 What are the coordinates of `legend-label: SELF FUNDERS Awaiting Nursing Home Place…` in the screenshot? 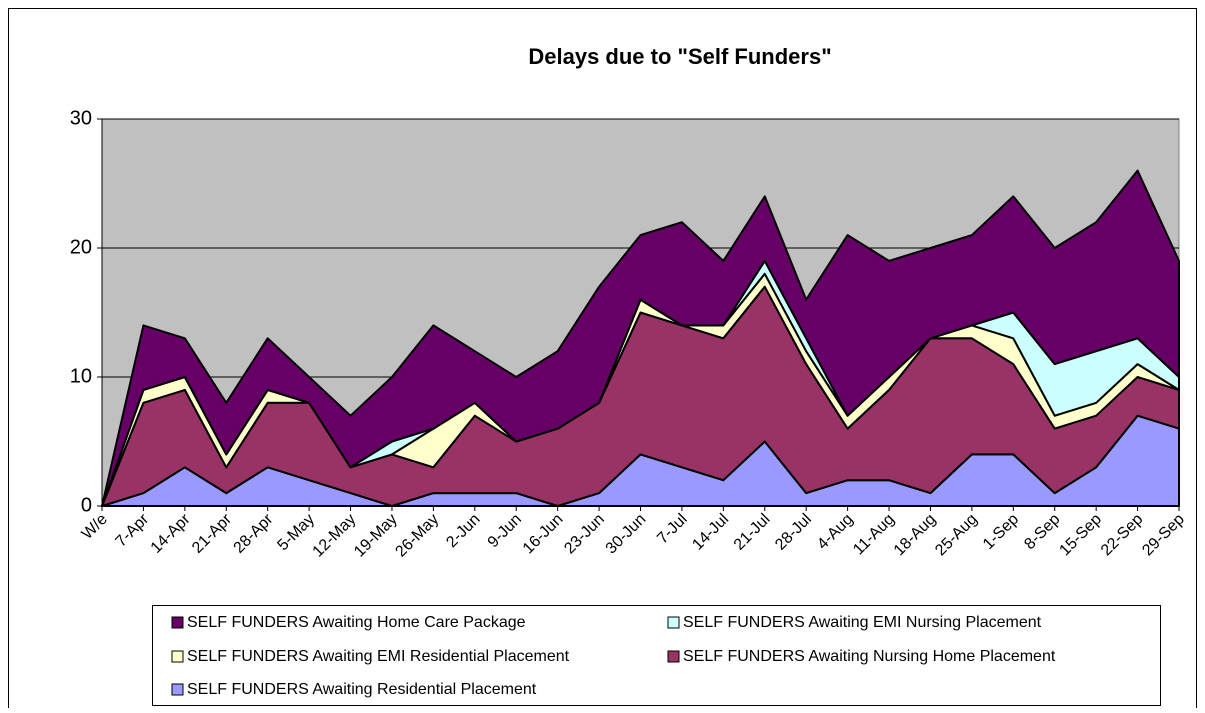 It's located at (869, 656).